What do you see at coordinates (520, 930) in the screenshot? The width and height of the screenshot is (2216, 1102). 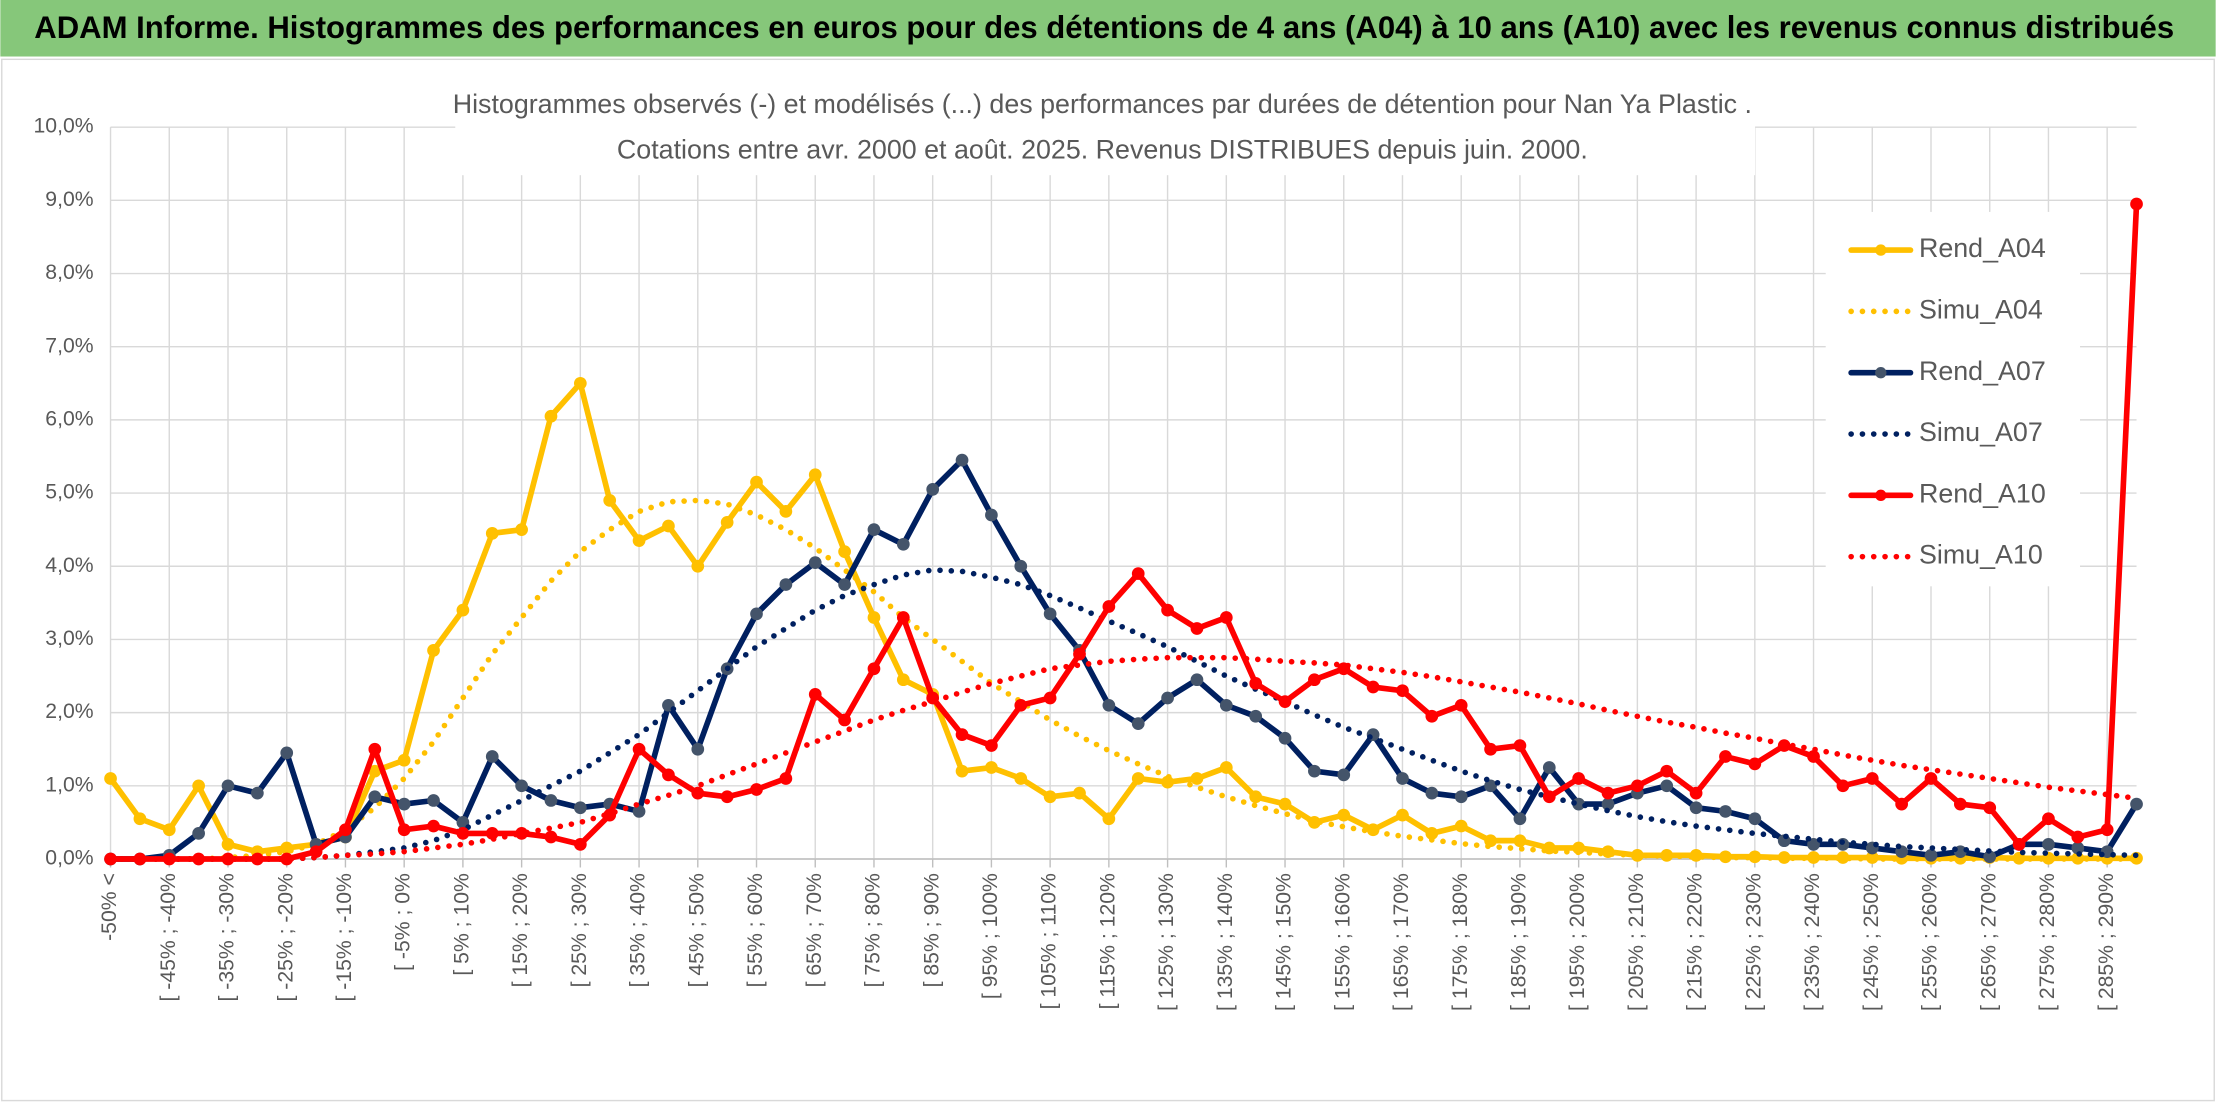 I see `x-tick-label: [ 15% ; 20%` at bounding box center [520, 930].